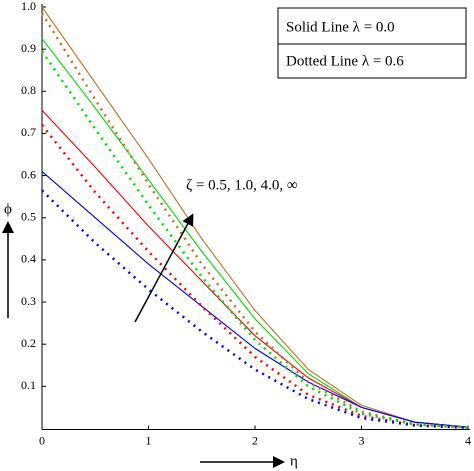 The image size is (474, 471). What do you see at coordinates (28, 174) in the screenshot?
I see `y-tick-label: 0.6` at bounding box center [28, 174].